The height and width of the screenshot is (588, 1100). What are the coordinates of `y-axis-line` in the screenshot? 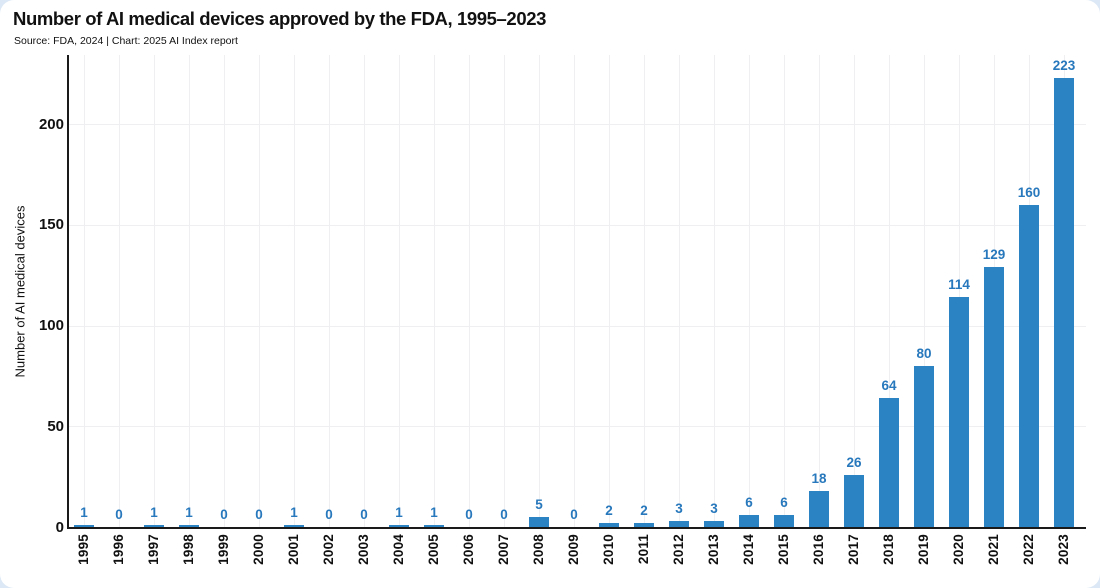 It's located at (68, 292).